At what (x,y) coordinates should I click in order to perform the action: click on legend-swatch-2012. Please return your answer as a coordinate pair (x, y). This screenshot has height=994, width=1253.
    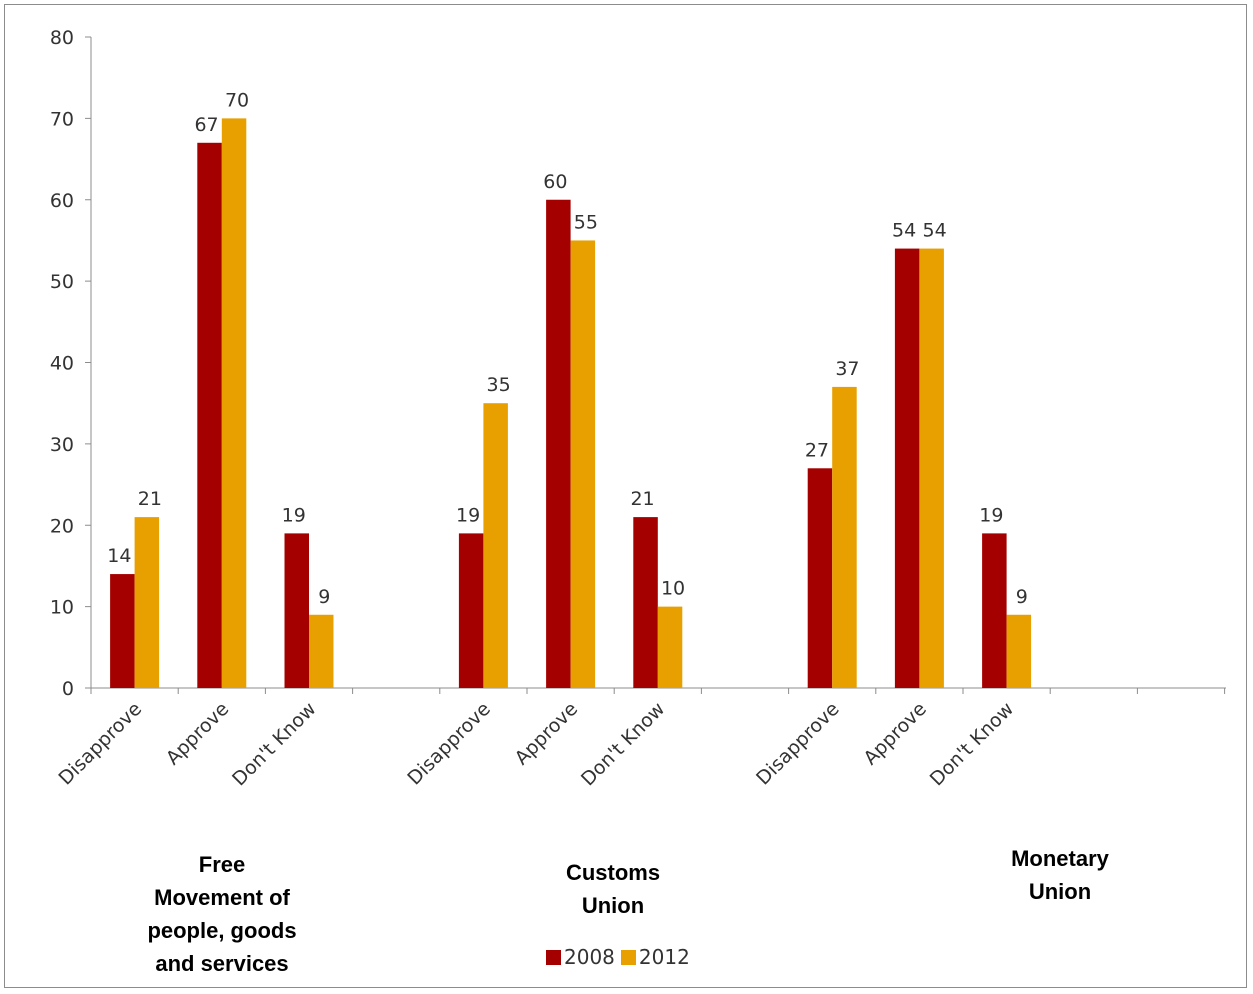
    Looking at the image, I should click on (628, 957).